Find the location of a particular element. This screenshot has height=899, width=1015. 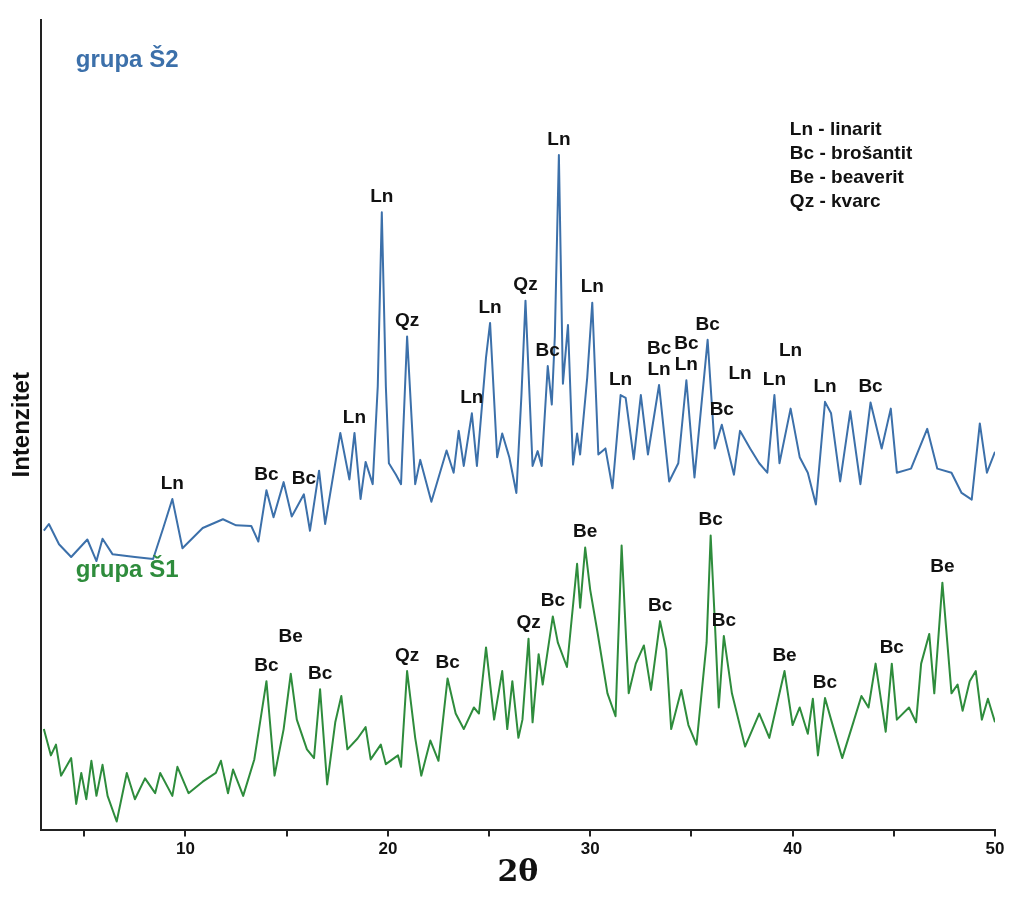

x-axis-title: 2θ is located at coordinates (518, 870).